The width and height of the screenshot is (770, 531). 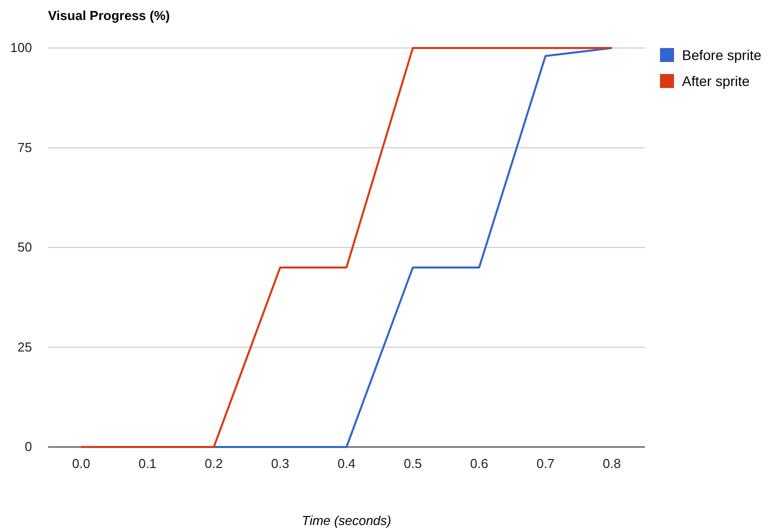 I want to click on y-tick-label: 25, so click(x=25, y=346).